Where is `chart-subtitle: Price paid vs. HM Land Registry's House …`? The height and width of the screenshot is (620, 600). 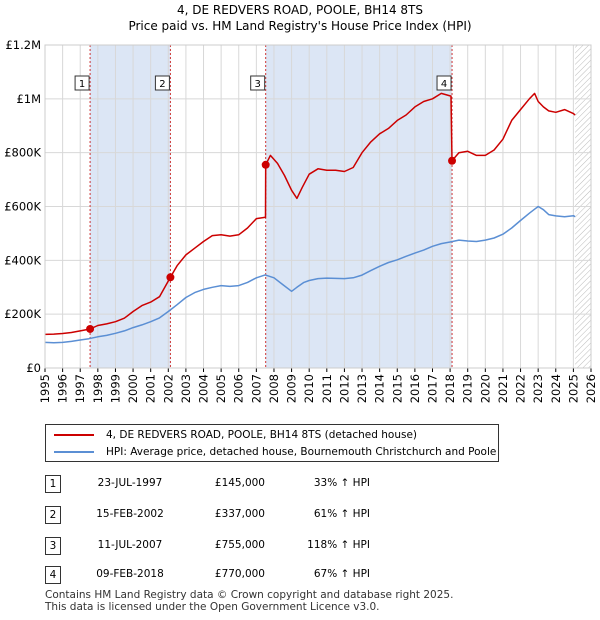 chart-subtitle: Price paid vs. HM Land Registry's House … is located at coordinates (300, 26).